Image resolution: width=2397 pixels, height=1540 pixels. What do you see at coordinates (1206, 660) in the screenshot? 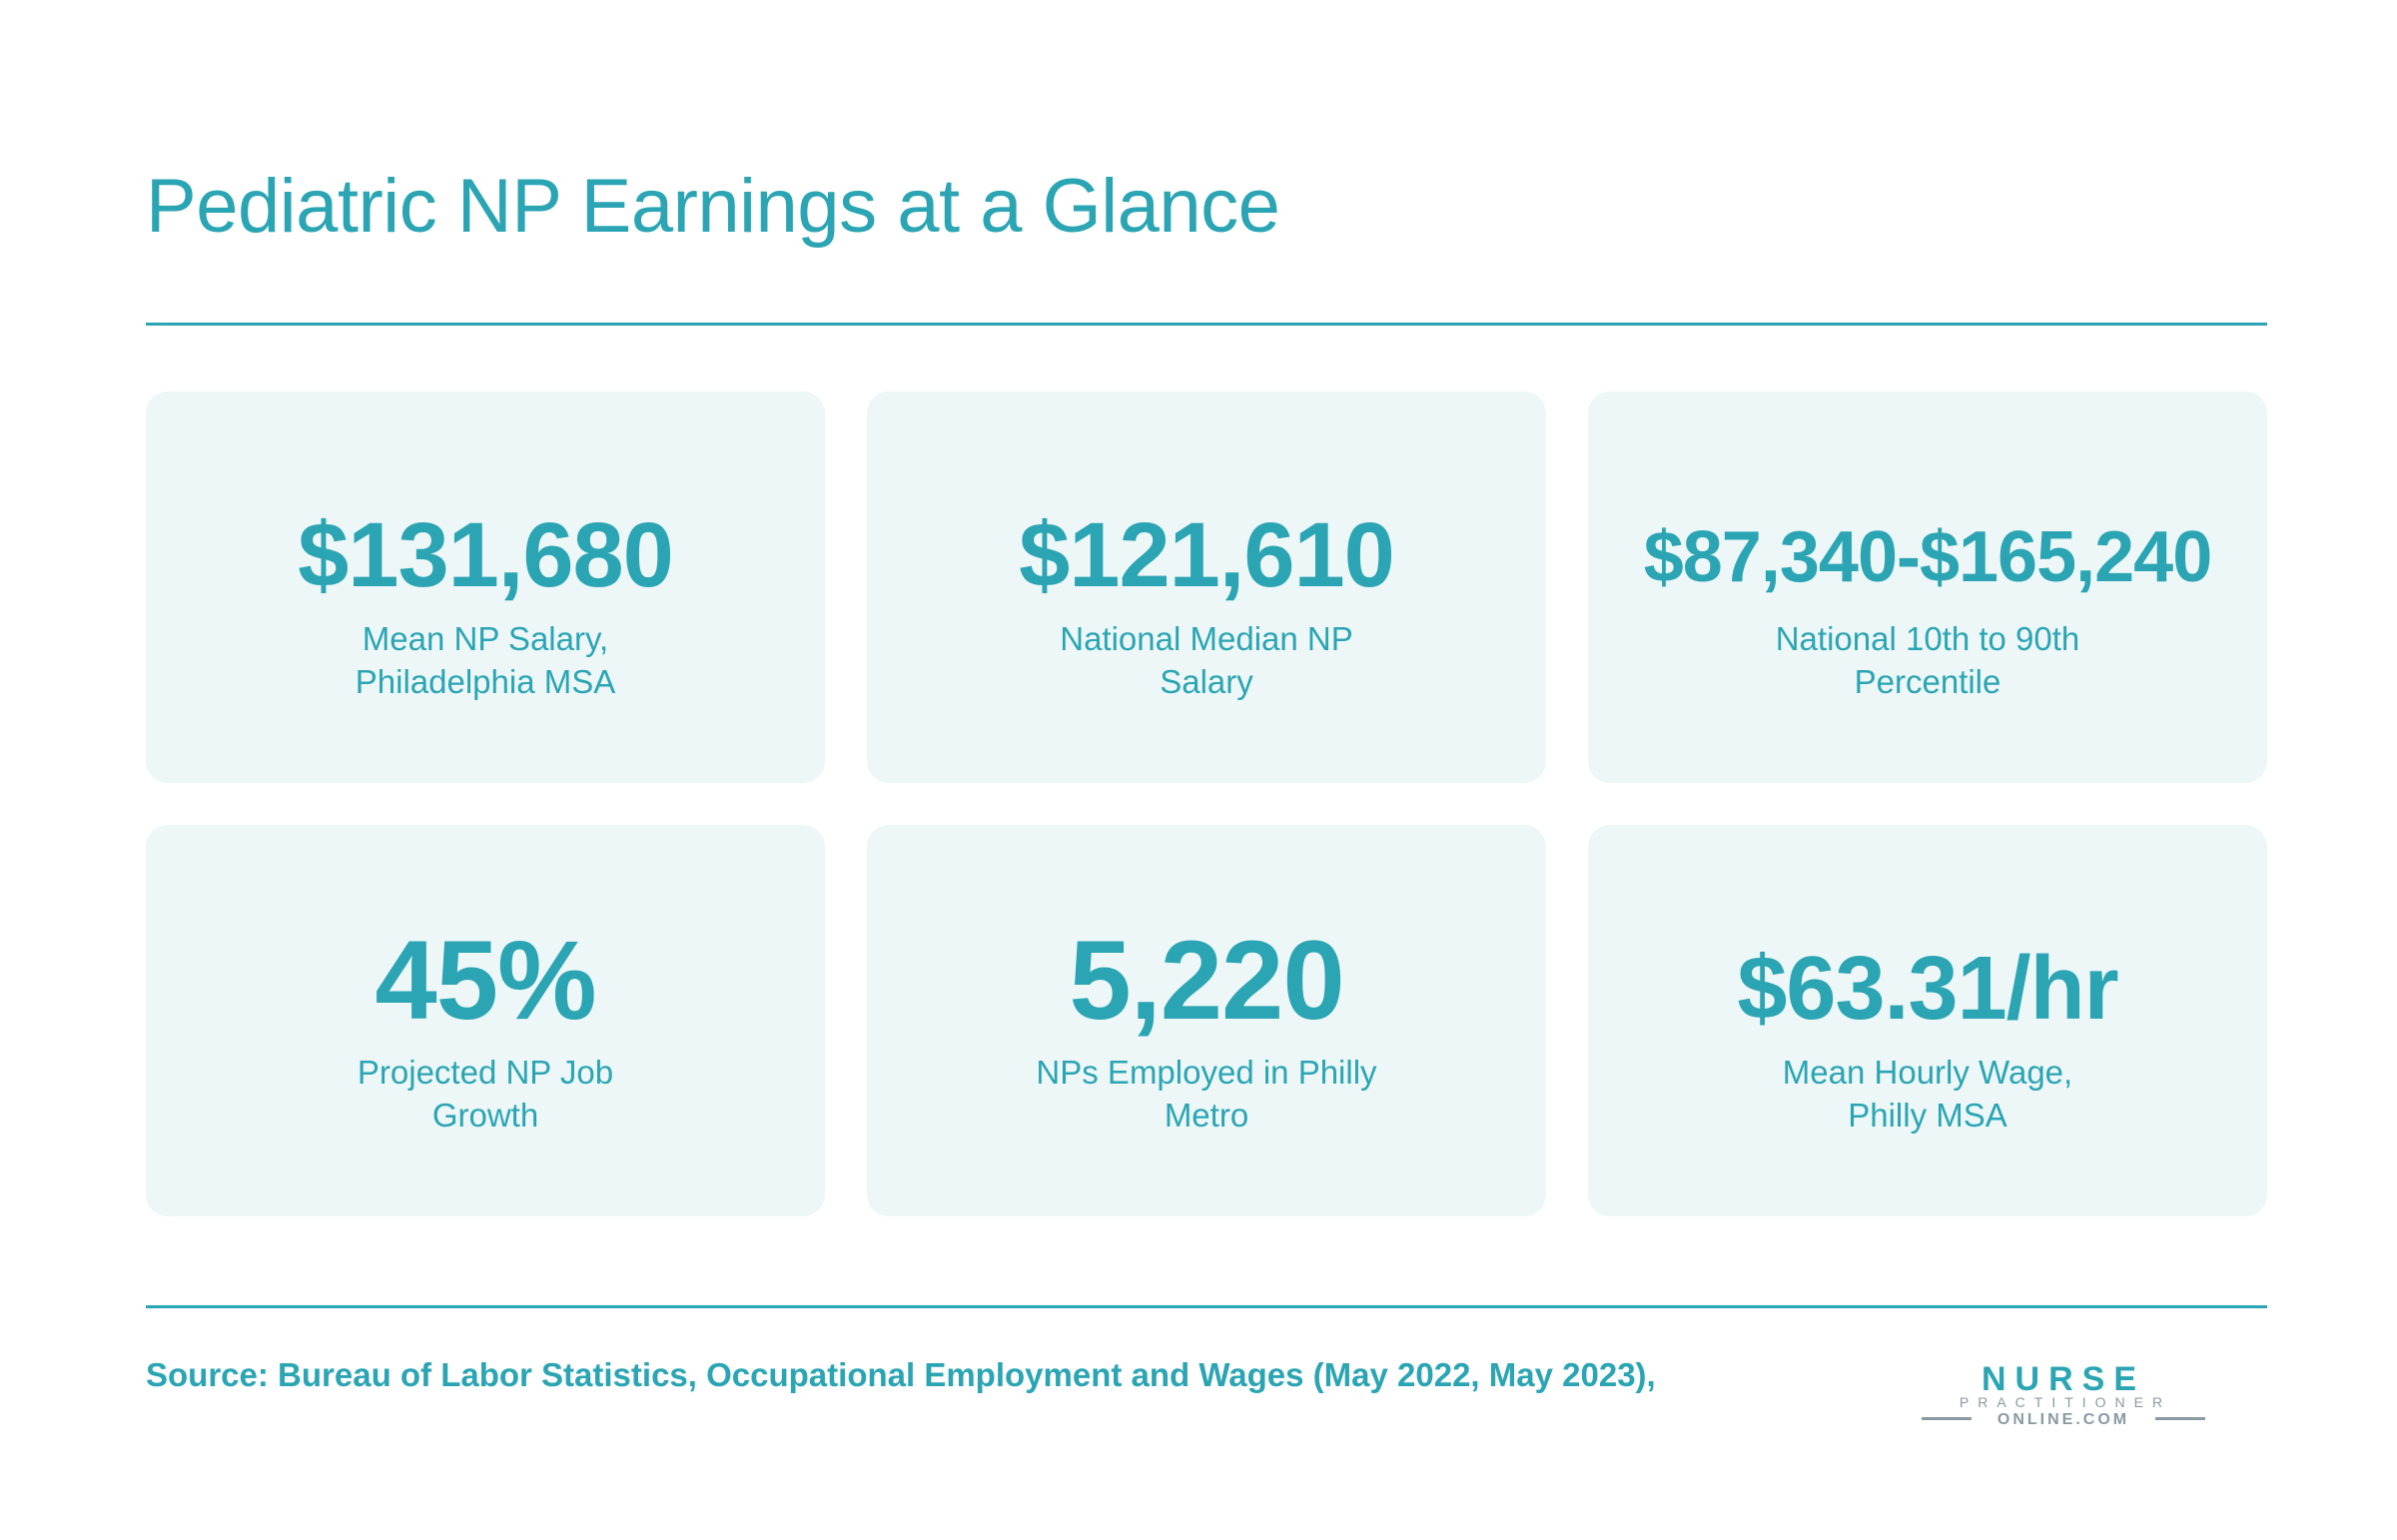
I see `stat-label: National Median NP Salary` at bounding box center [1206, 660].